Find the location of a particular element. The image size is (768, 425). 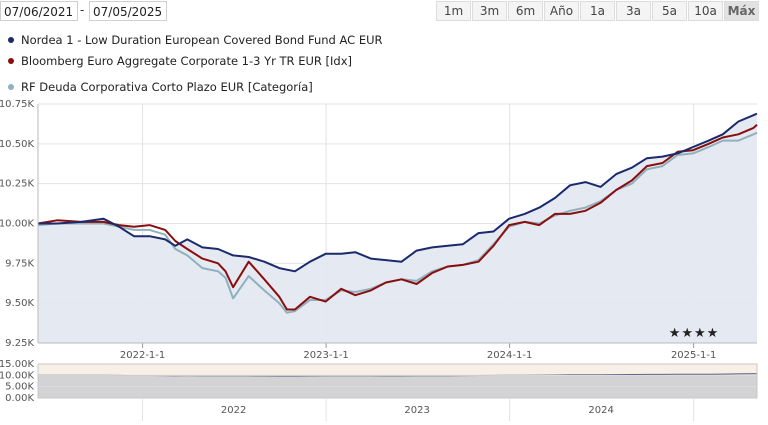

navigator-y-tick-label: 15.00K is located at coordinates (17, 364).